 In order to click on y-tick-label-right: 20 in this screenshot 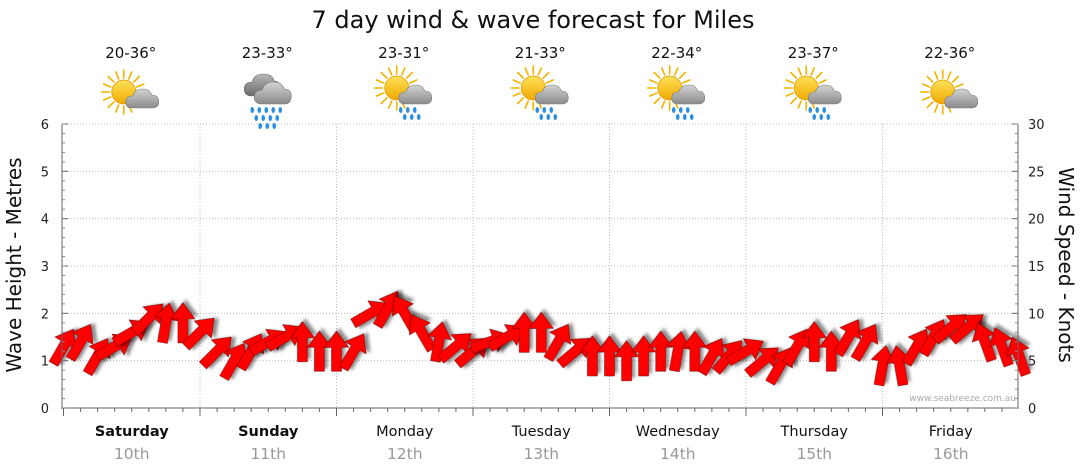, I will do `click(1036, 220)`.